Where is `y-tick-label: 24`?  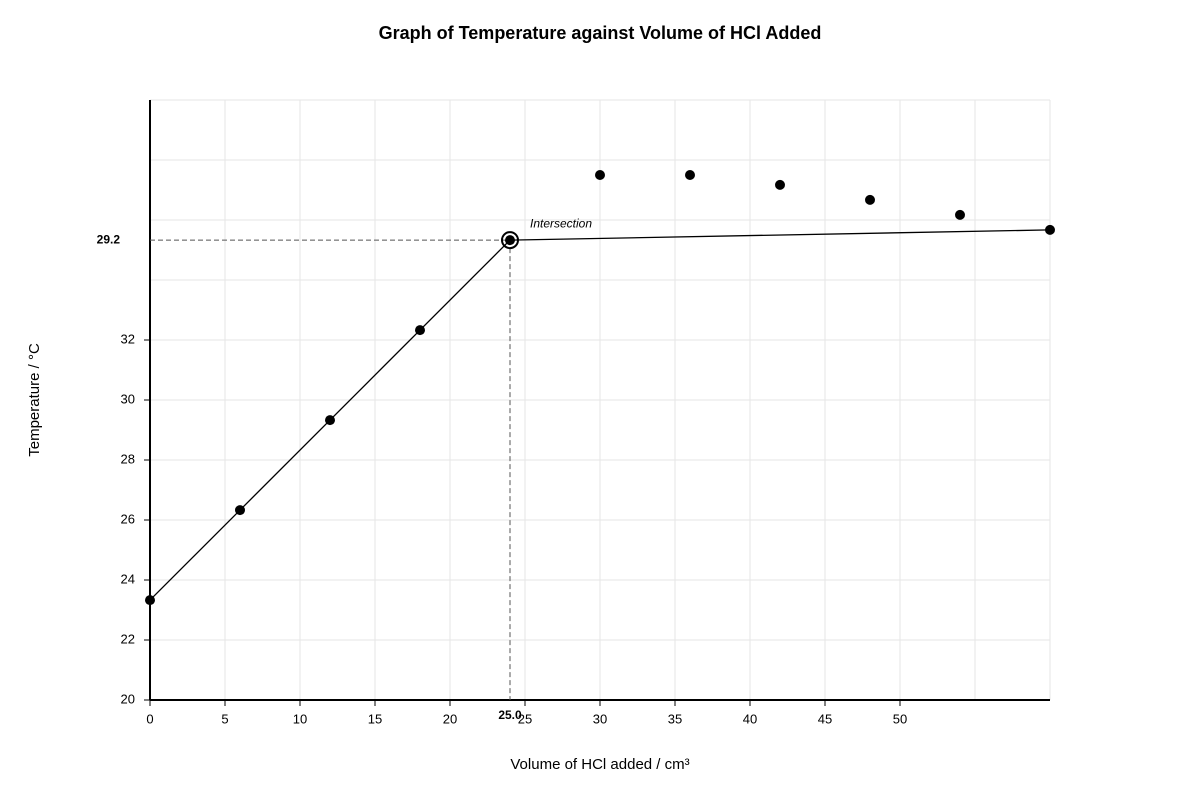 y-tick-label: 24 is located at coordinates (128, 578).